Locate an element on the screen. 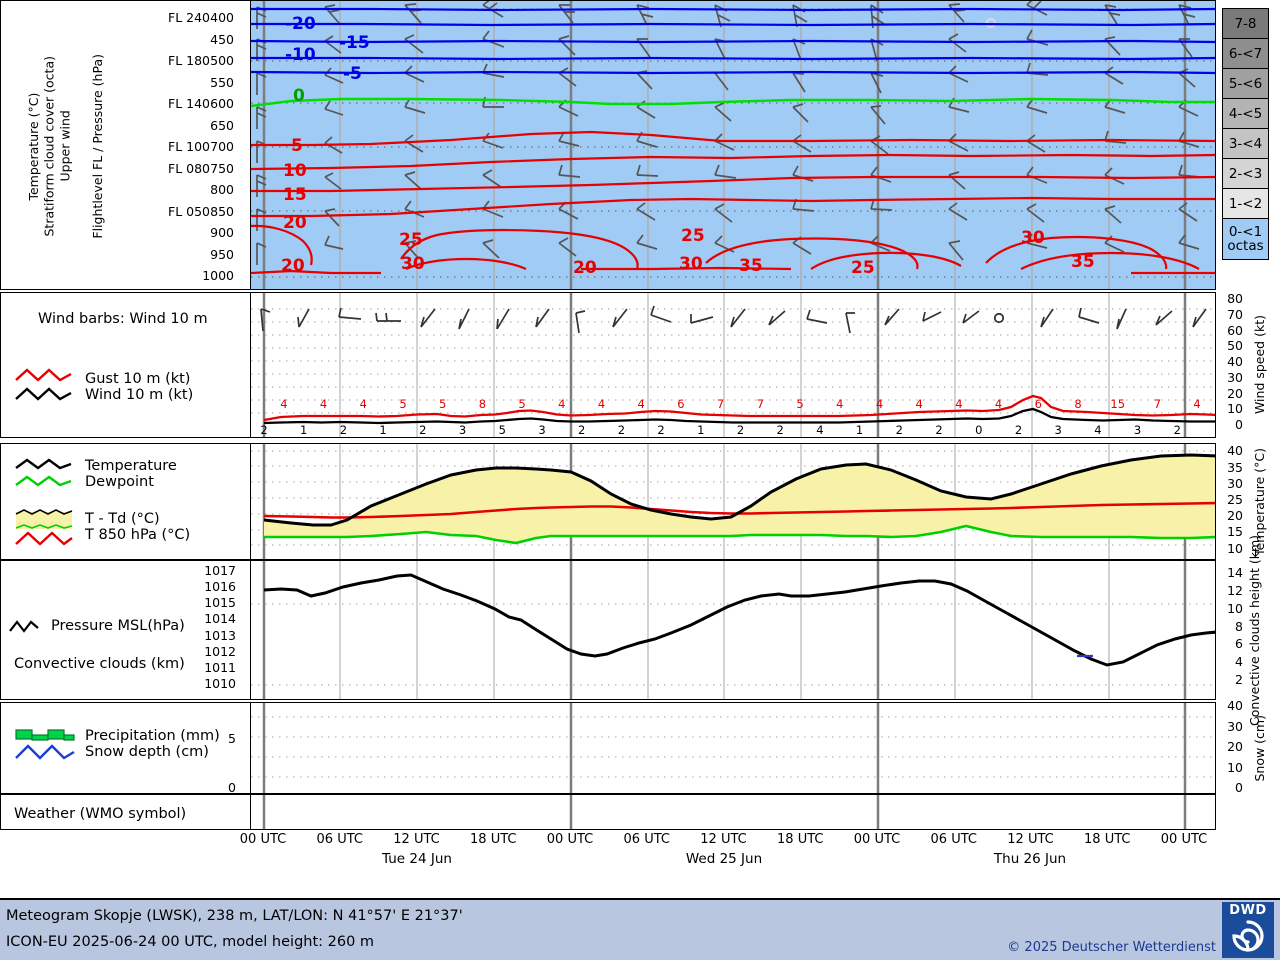 This screenshot has width=1280, height=960. time-tick-1: 06 UTC is located at coordinates (339, 839).